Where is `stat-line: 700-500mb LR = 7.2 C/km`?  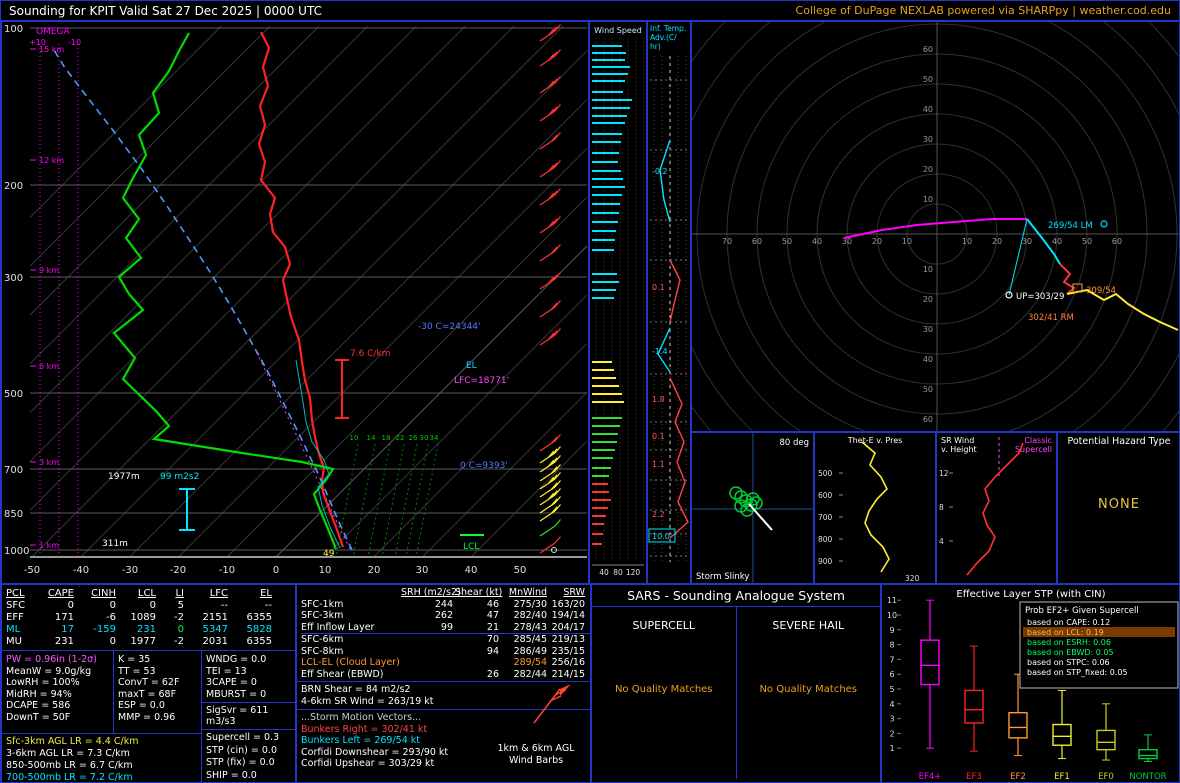
stat-line: 700-500mb LR = 7.2 C/km is located at coordinates (69, 777).